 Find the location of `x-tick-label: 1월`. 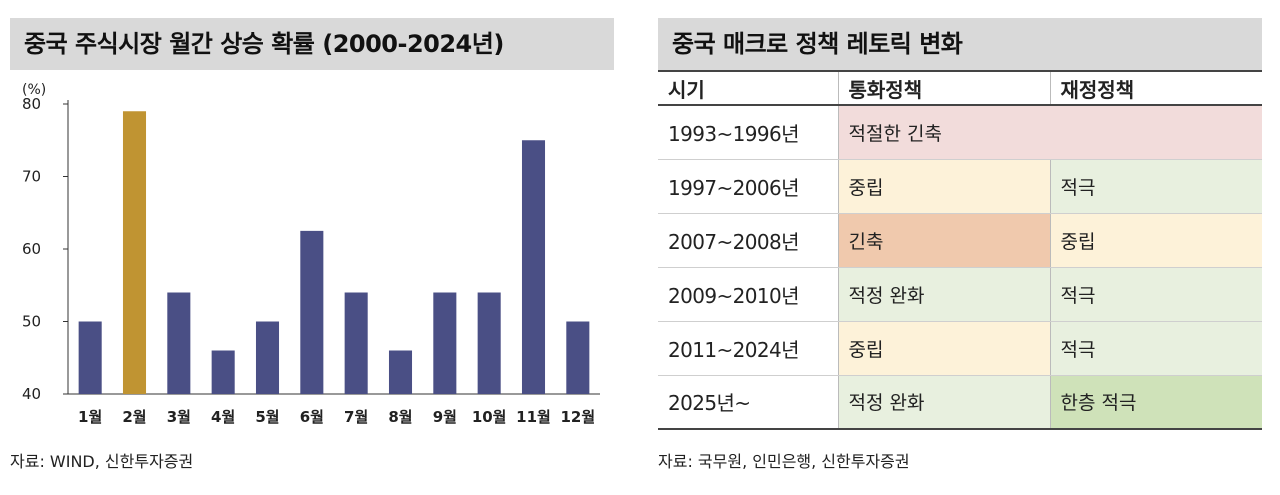

x-tick-label: 1월 is located at coordinates (90, 417).